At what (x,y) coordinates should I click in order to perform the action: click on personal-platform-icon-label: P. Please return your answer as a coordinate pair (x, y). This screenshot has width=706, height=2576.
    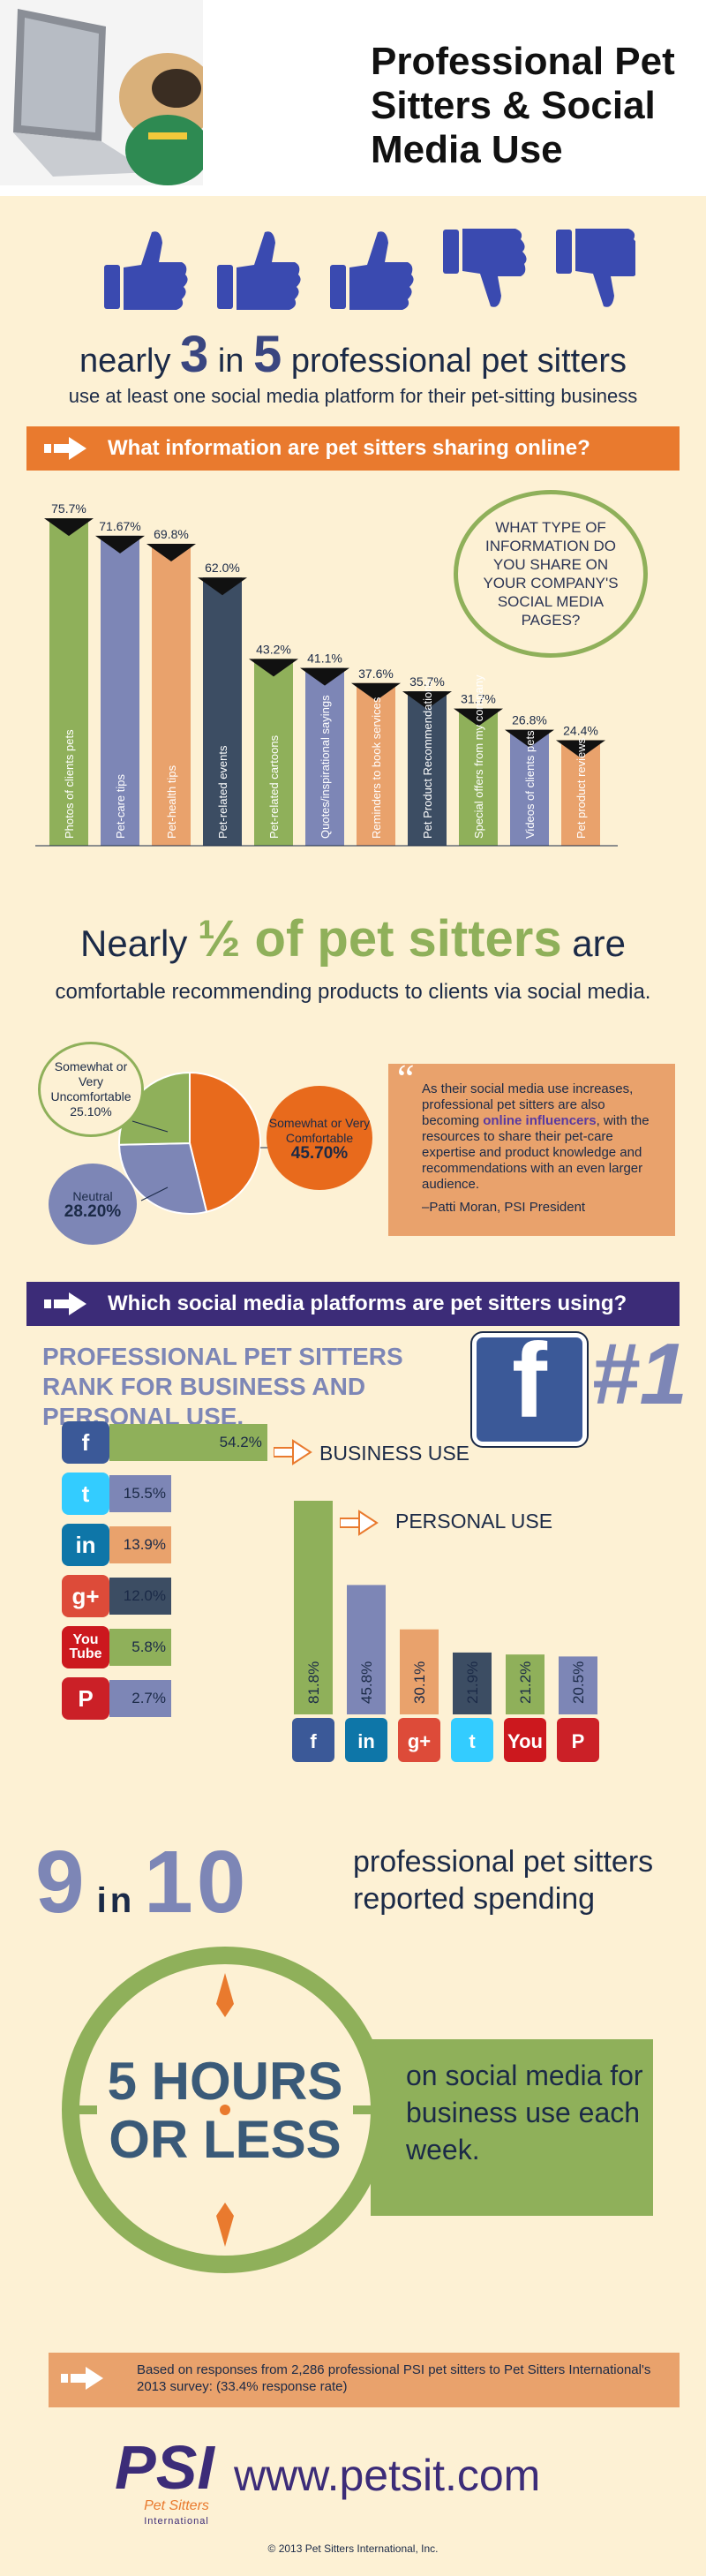
    Looking at the image, I should click on (578, 1741).